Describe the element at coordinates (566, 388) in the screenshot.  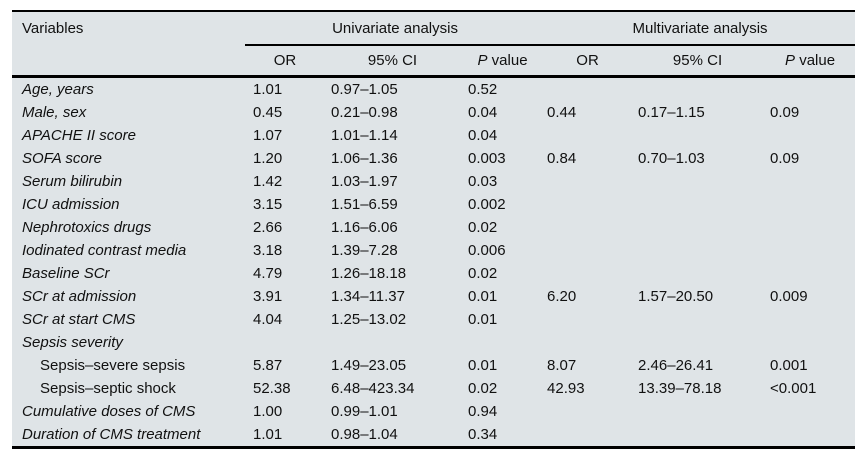
I see `cell-multivariate-or: 42.93` at that location.